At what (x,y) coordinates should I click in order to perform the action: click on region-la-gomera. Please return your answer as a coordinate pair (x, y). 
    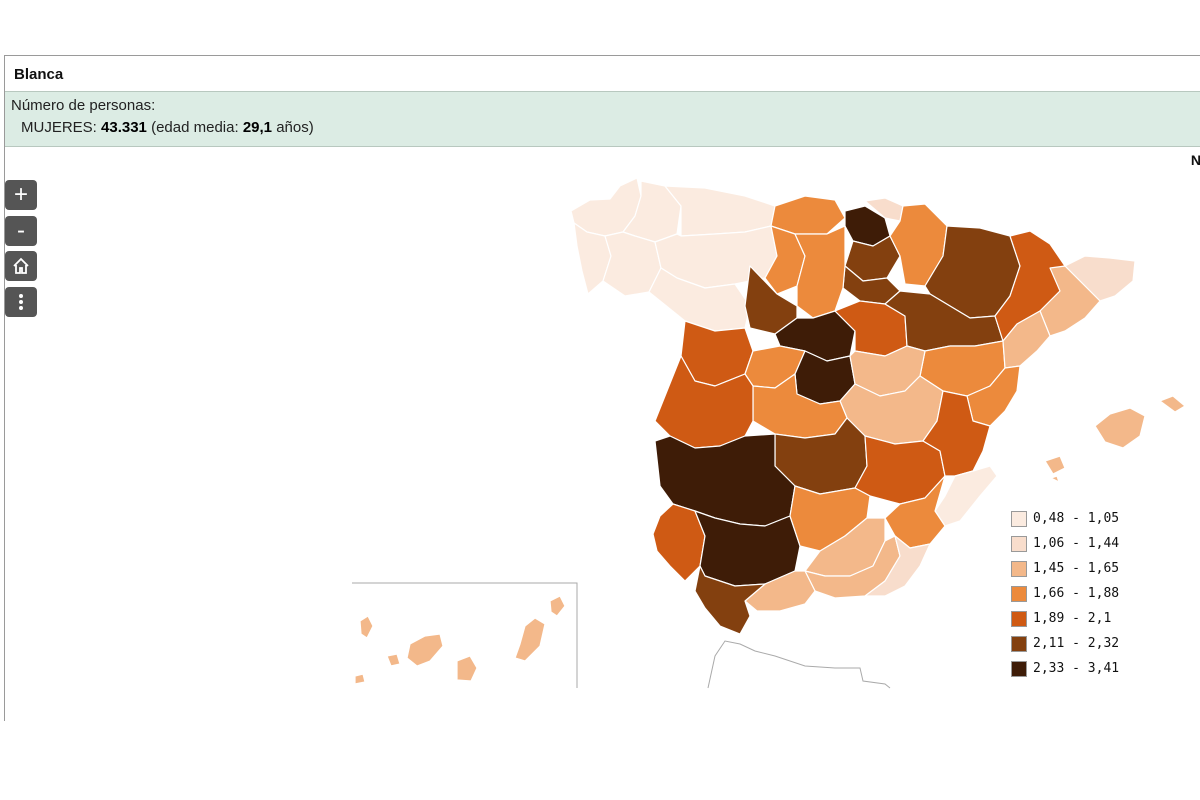
    Looking at the image, I should click on (393, 660).